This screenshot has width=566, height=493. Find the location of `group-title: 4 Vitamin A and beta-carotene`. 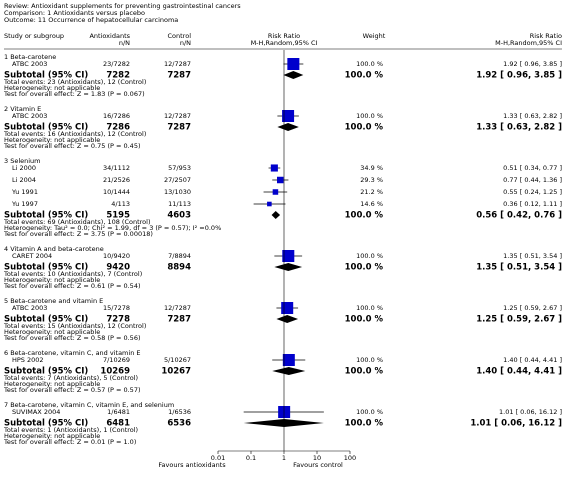

group-title: 4 Vitamin A and beta-carotene is located at coordinates (54, 249).